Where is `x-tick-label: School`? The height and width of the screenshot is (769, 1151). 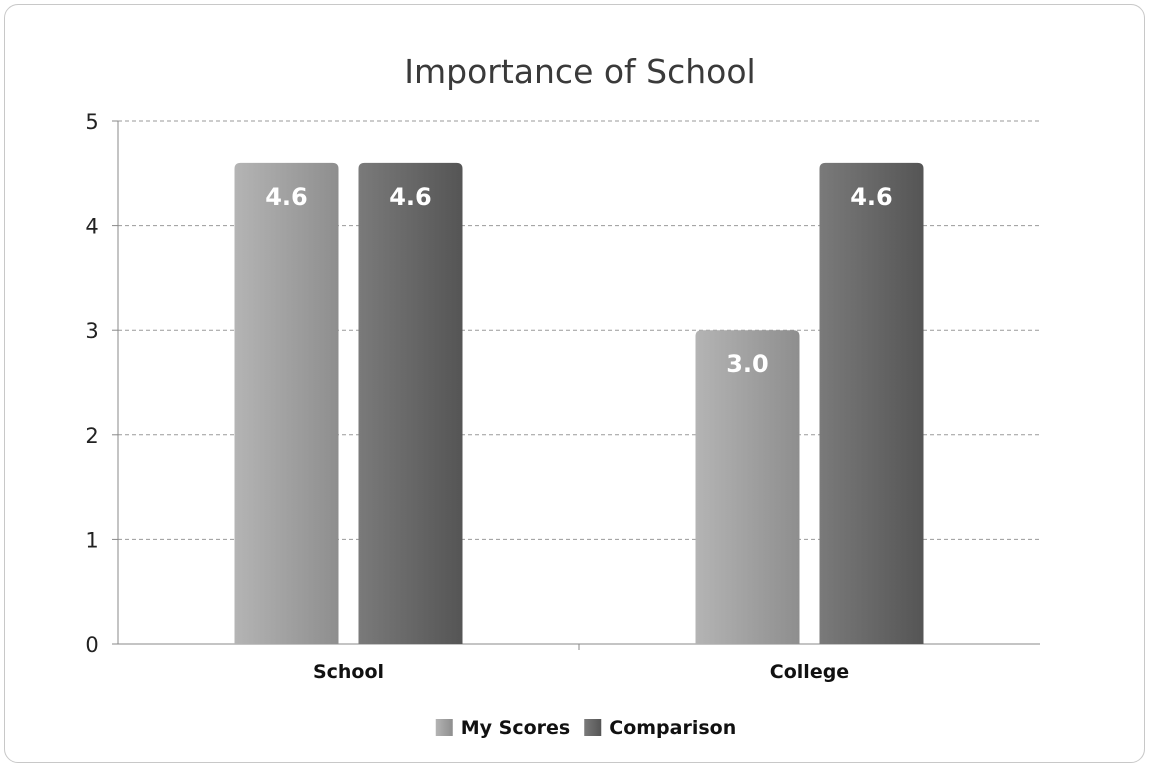 x-tick-label: School is located at coordinates (348, 672).